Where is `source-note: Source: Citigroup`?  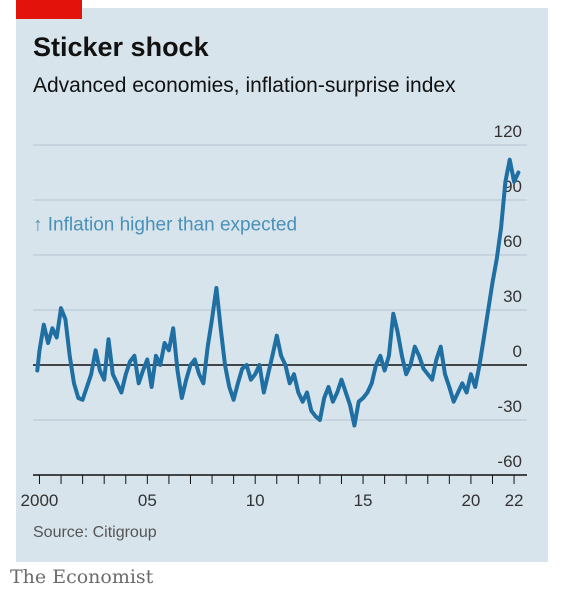 source-note: Source: Citigroup is located at coordinates (95, 532).